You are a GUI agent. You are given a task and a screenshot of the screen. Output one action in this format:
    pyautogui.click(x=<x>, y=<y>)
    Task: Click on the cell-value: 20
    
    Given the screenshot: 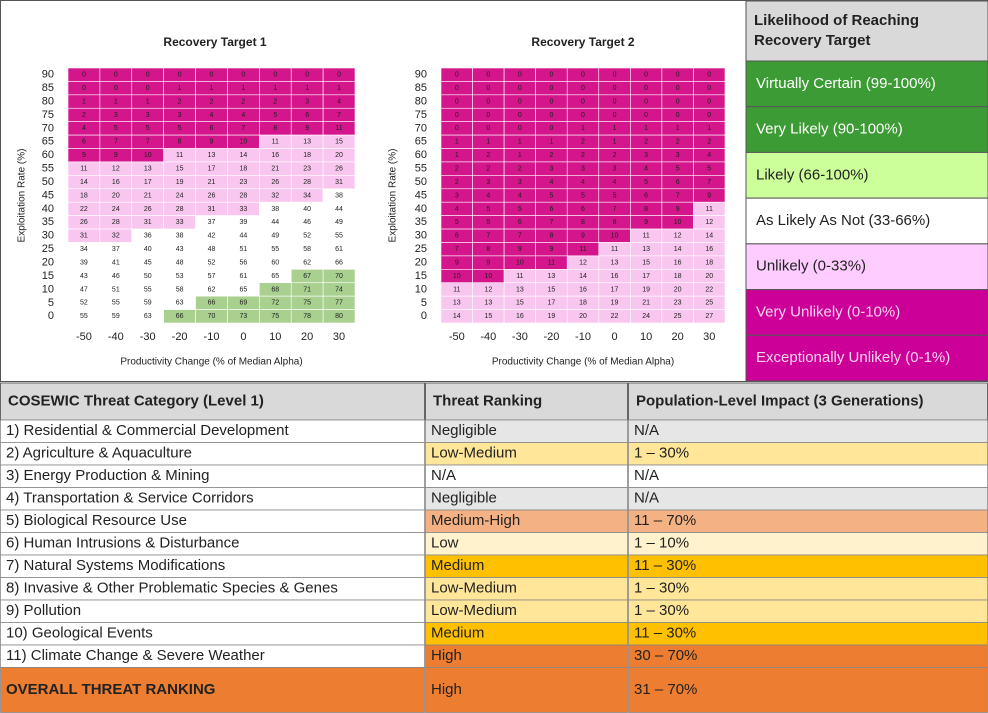 What is the action you would take?
    pyautogui.click(x=583, y=316)
    